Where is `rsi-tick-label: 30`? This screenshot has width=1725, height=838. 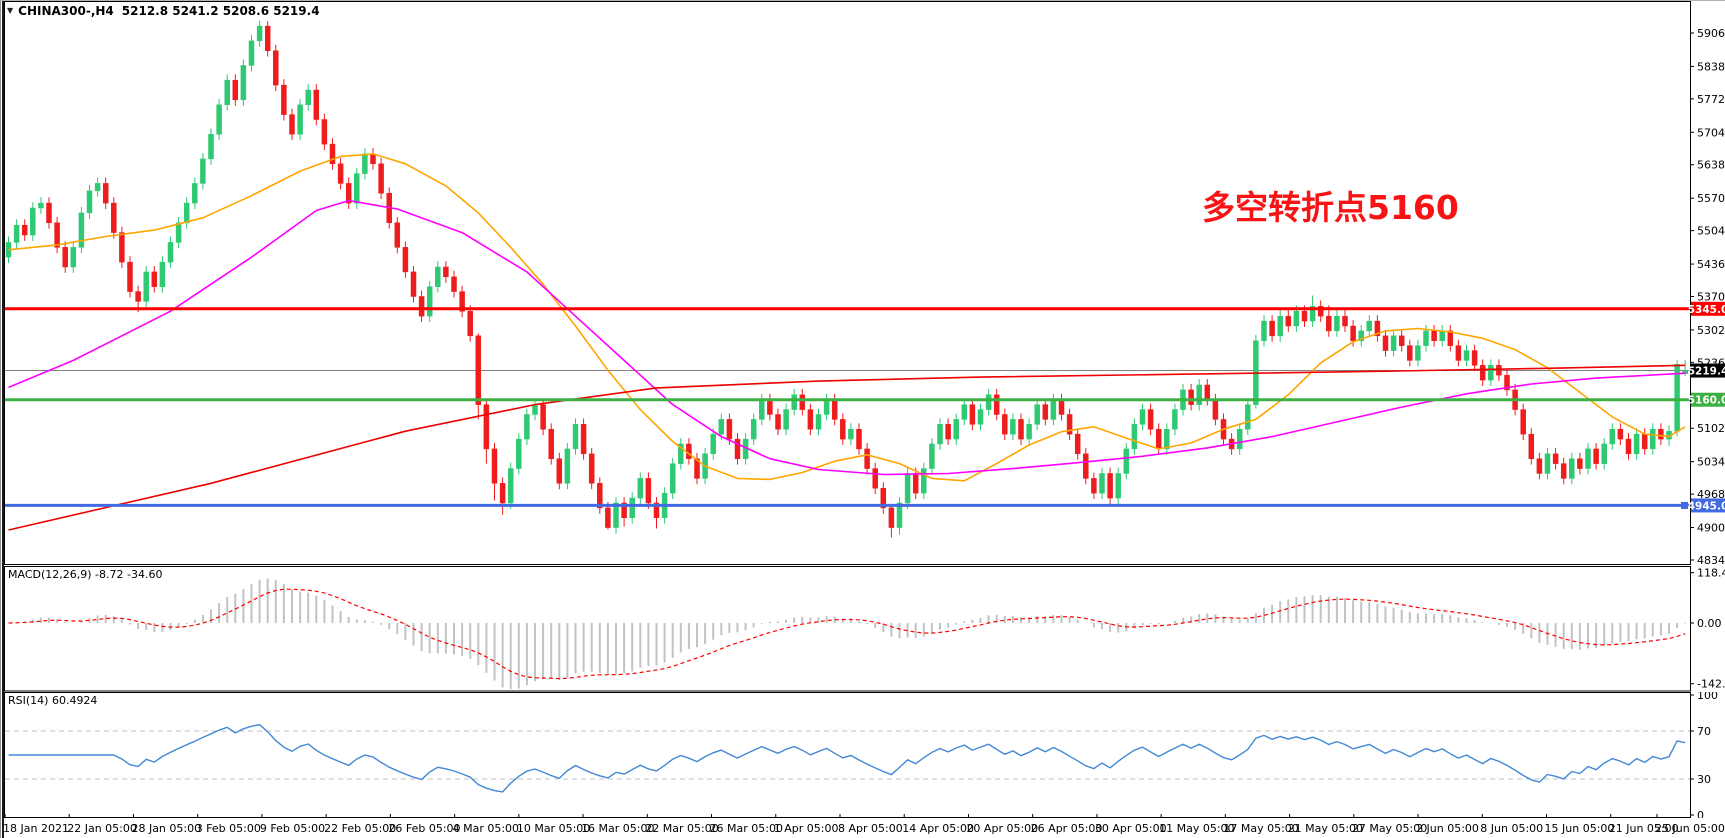 rsi-tick-label: 30 is located at coordinates (1704, 779).